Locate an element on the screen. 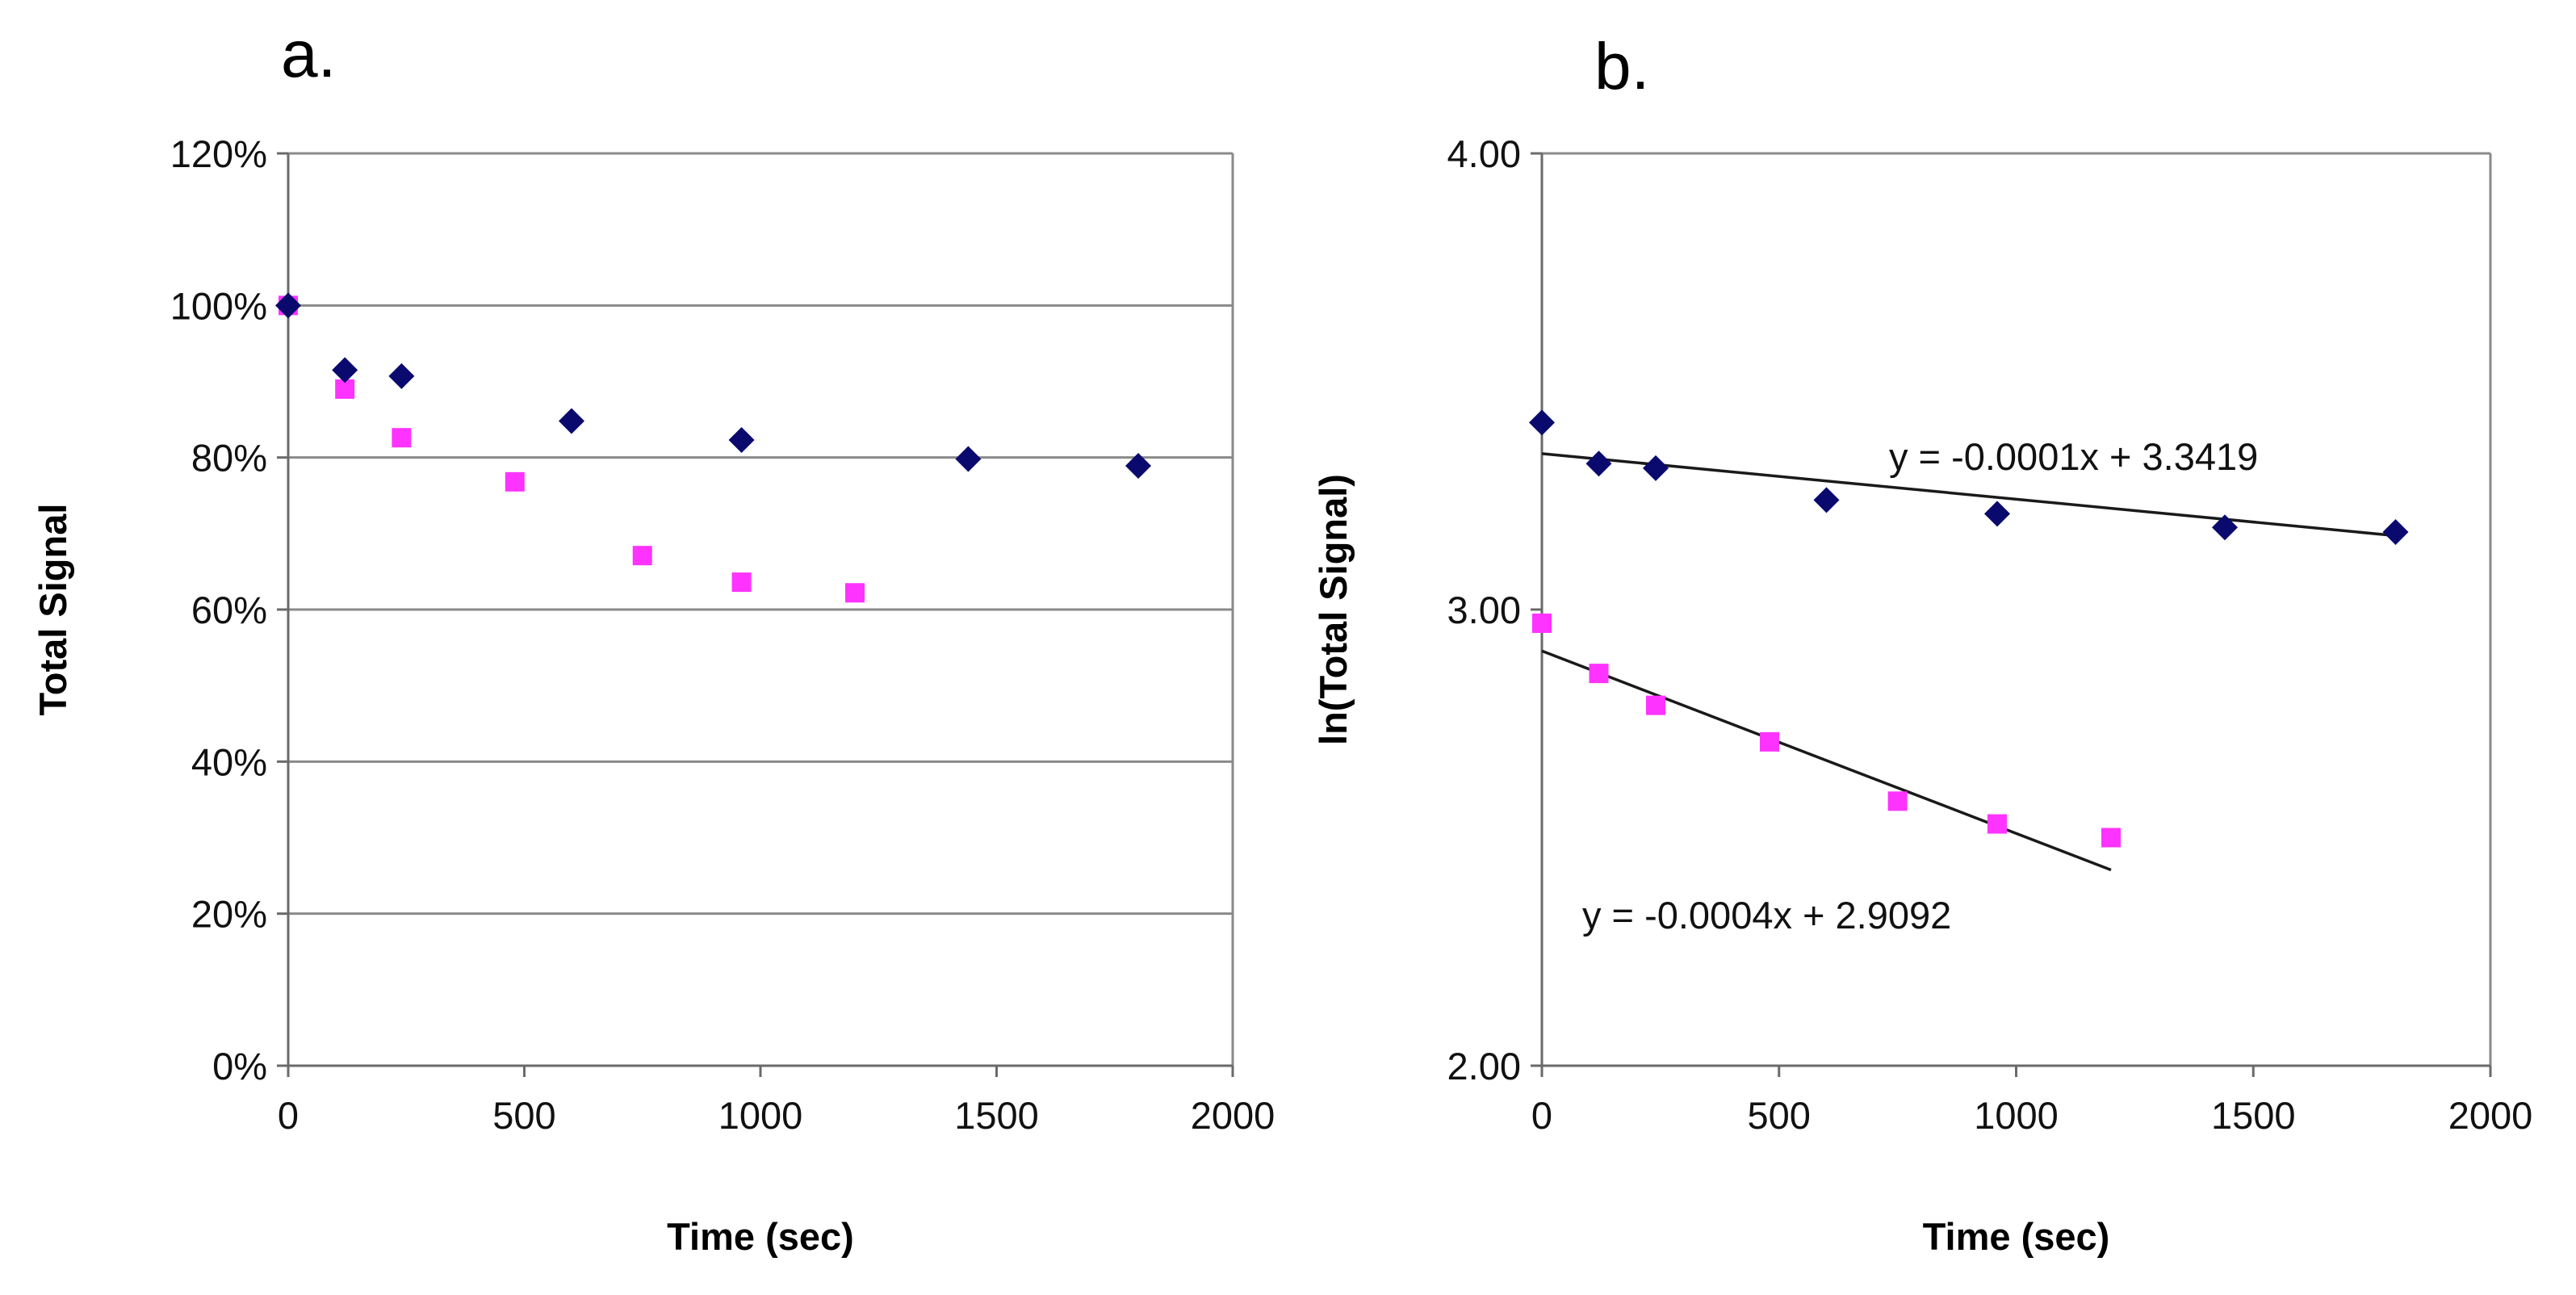 This screenshot has width=2576, height=1295. y-axis-title: Total Signal is located at coordinates (53, 610).